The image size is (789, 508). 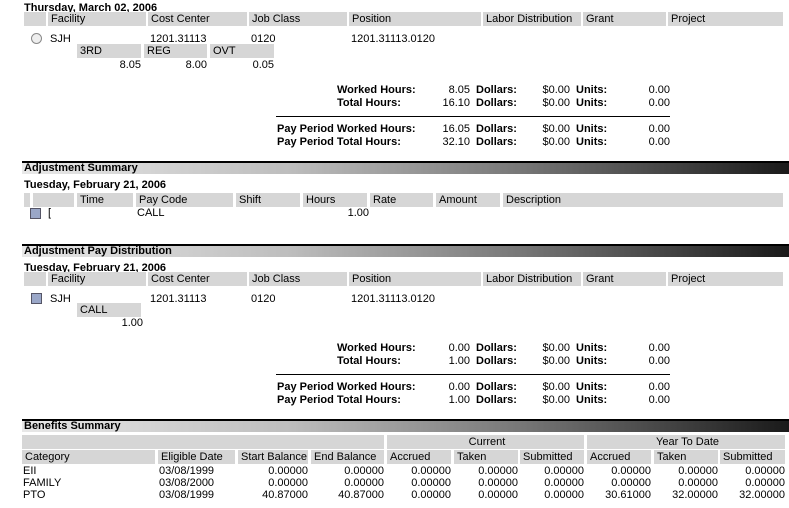 I want to click on group-header-current: Current, so click(x=486, y=442).